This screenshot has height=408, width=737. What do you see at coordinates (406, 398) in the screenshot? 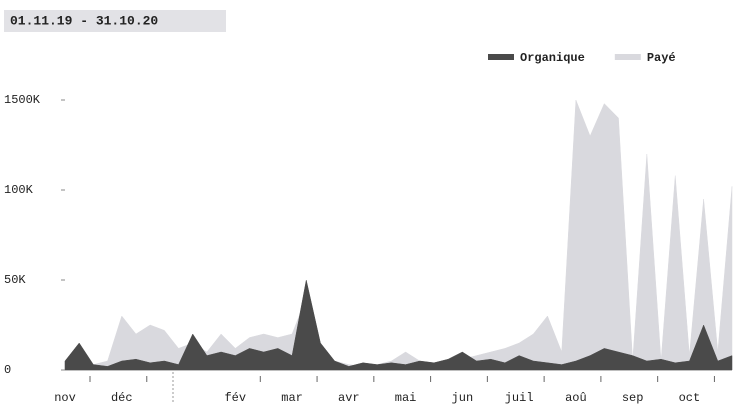
I see `x-tick-label: mai` at bounding box center [406, 398].